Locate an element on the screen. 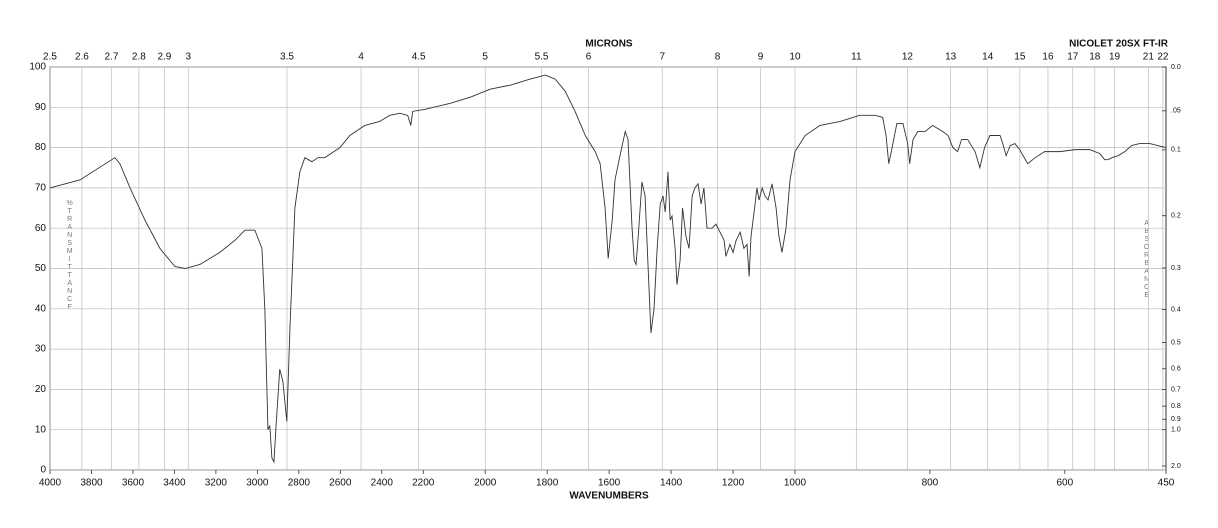 Image resolution: width=1218 pixels, height=528 pixels. x2-tick-label: 8 is located at coordinates (718, 57).